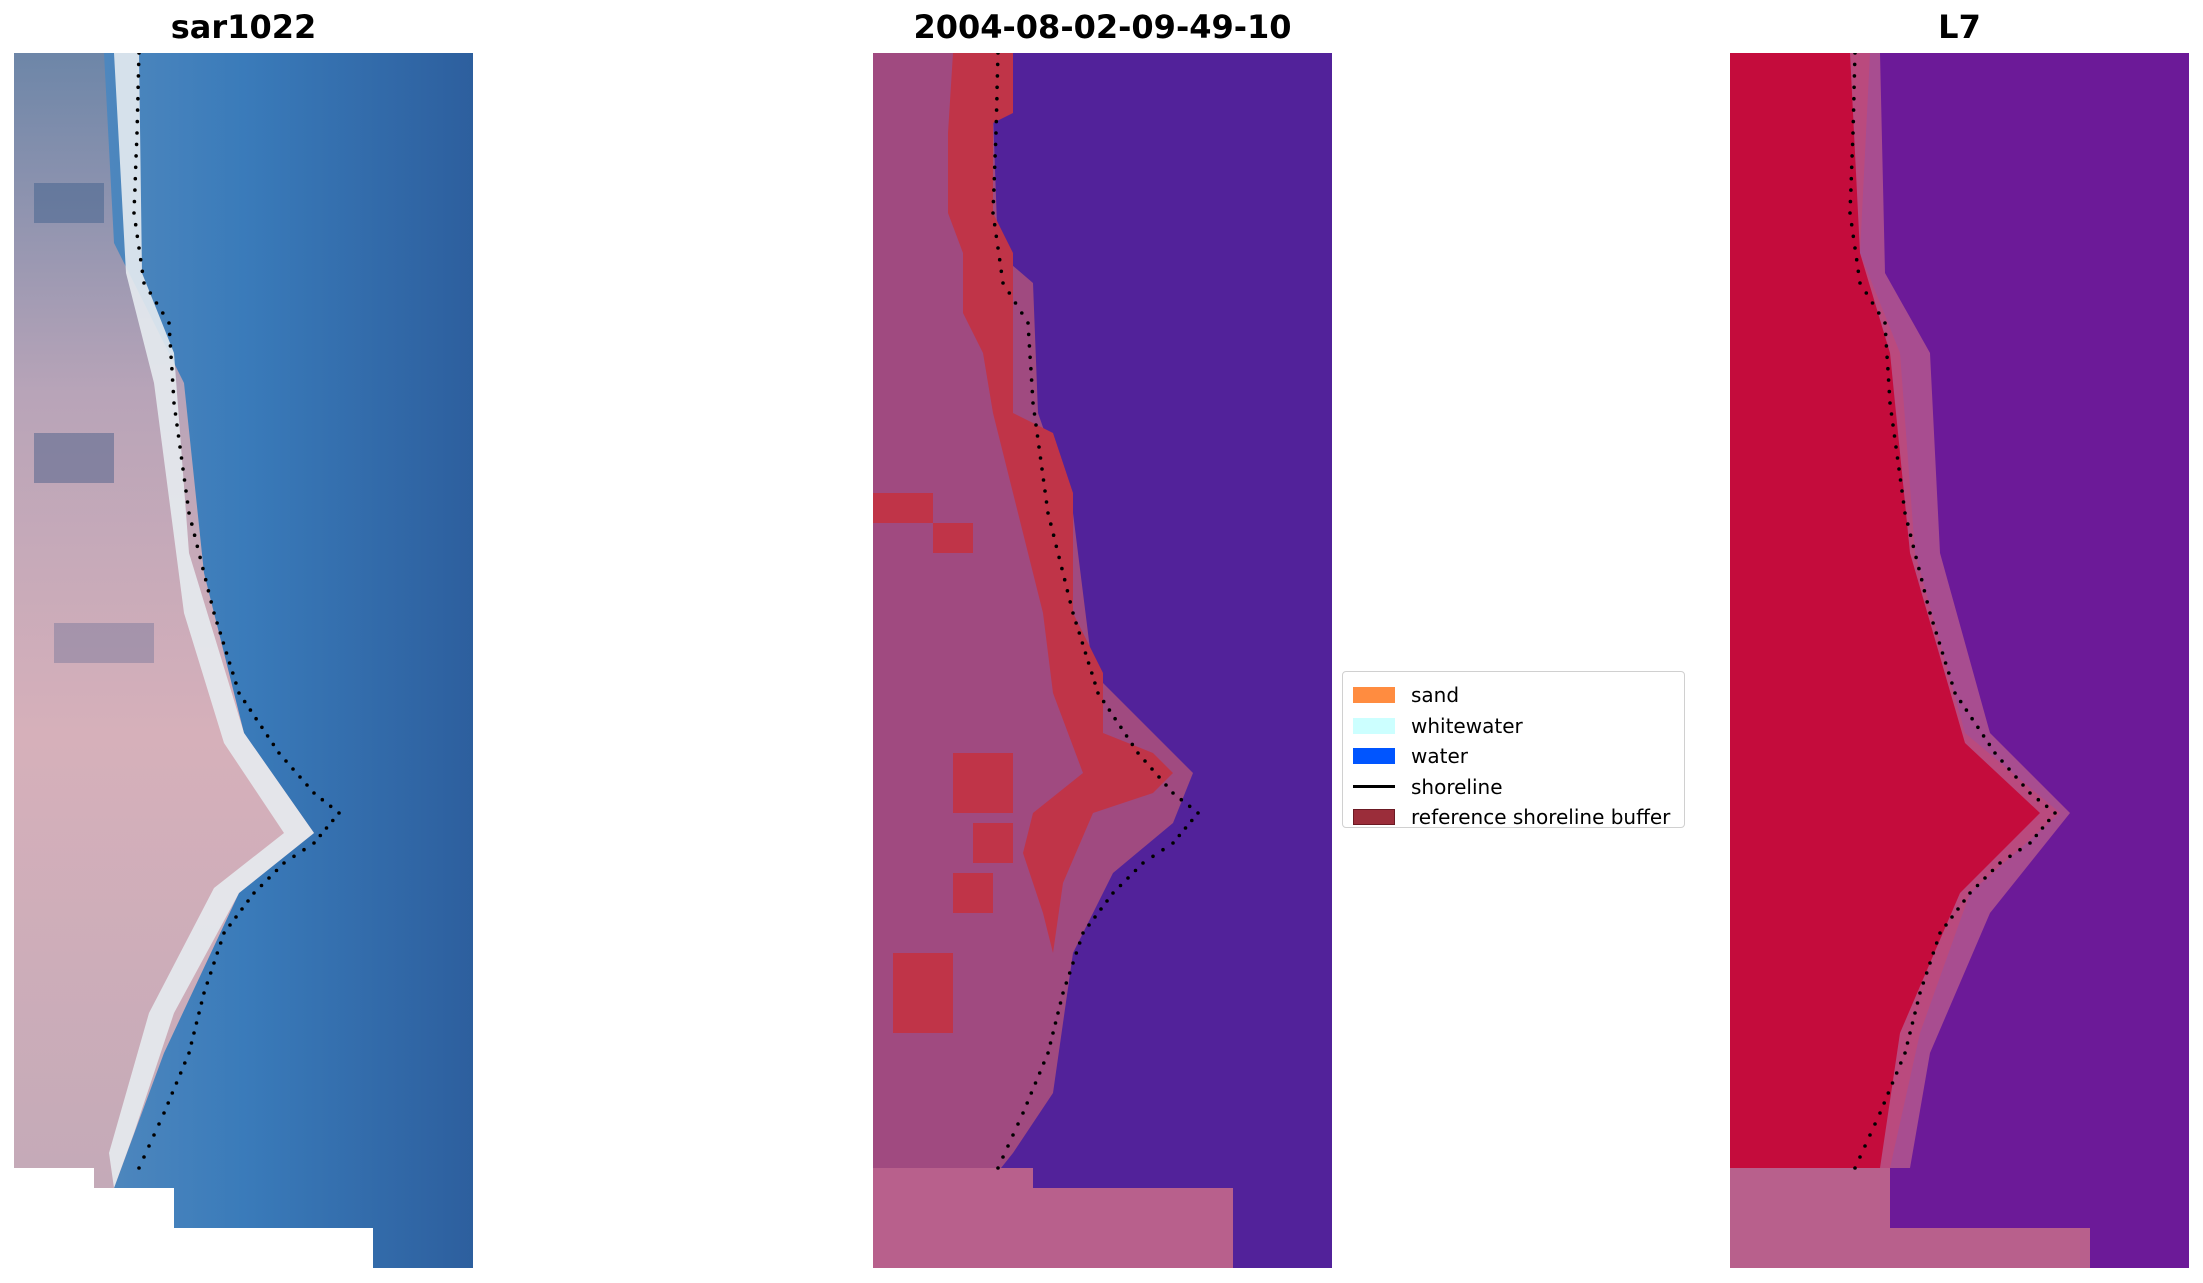 The height and width of the screenshot is (1283, 2203). Describe the element at coordinates (1513, 787) in the screenshot. I see `legend-item-shoreline: shoreline` at that location.